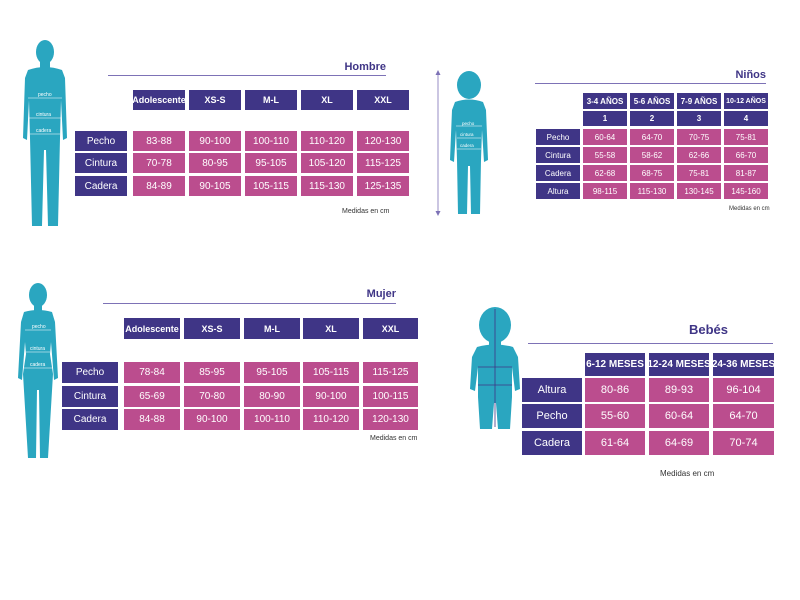  What do you see at coordinates (558, 137) in the screenshot?
I see `ninos-row-label: Pecho` at bounding box center [558, 137].